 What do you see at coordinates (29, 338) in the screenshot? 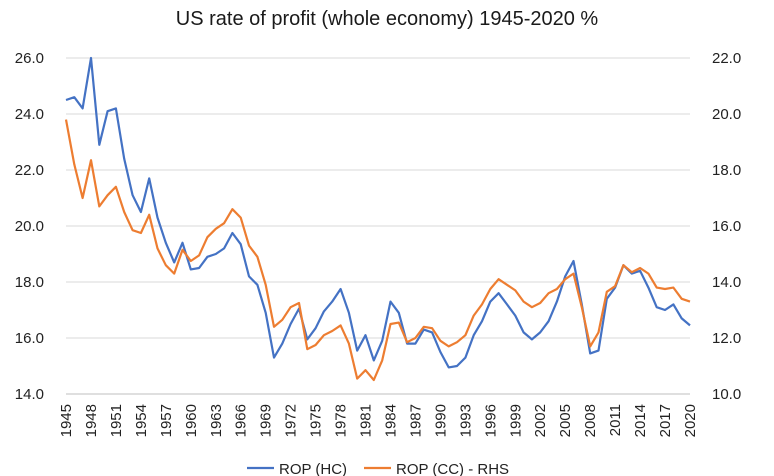
I see `left-y-tick-label: 16.0` at bounding box center [29, 338].